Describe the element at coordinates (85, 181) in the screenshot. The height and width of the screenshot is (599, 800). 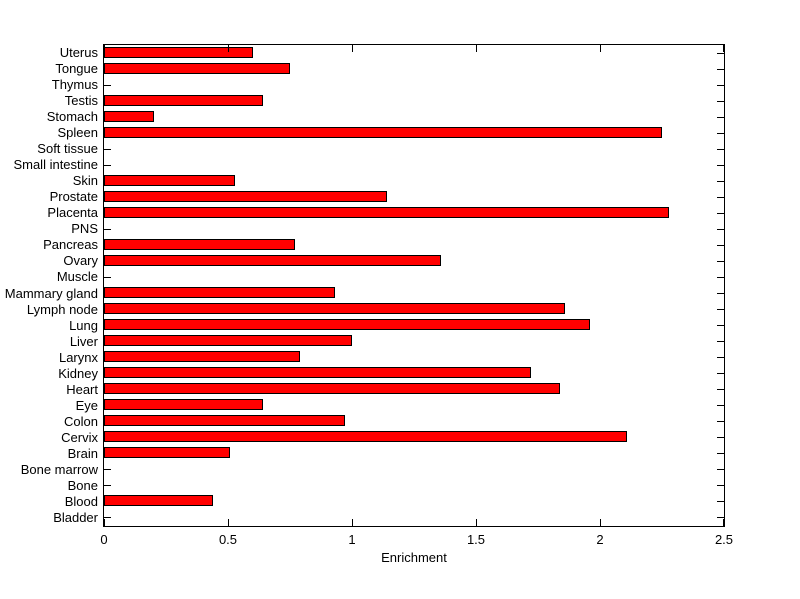
I see `y-tick-label: Skin` at that location.